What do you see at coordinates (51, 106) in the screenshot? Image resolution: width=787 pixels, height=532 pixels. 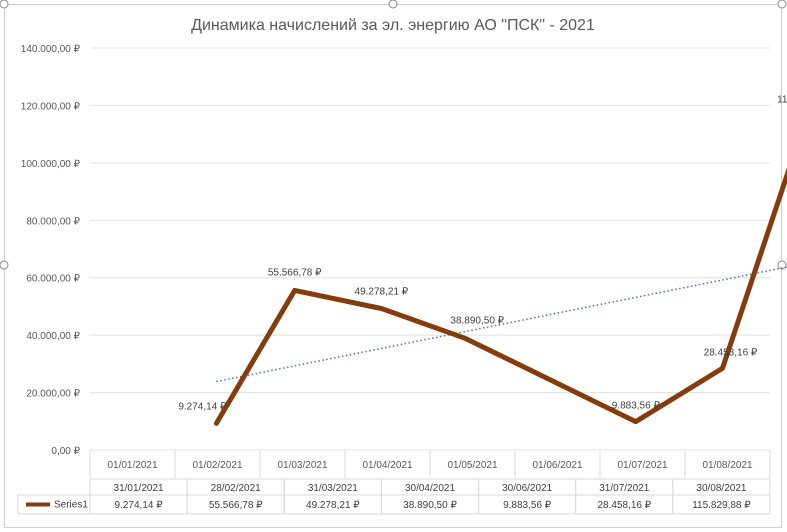 I see `y-tick-label: 120.000,00 ₽` at bounding box center [51, 106].